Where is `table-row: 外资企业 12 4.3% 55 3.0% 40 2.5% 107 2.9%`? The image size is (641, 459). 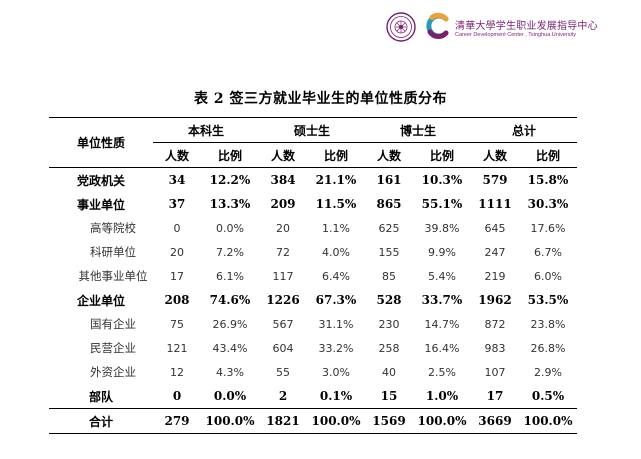
table-row: 外资企业 12 4.3% 55 3.0% 40 2.5% 107 2.9% is located at coordinates (313, 372).